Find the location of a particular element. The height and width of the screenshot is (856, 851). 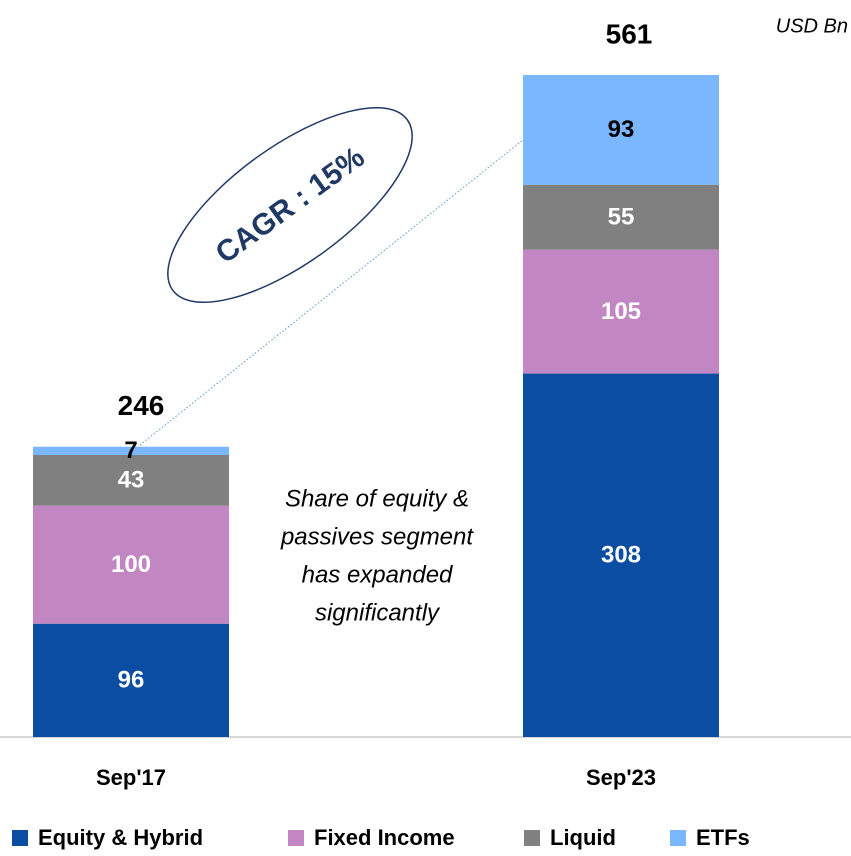

data-label: 7 is located at coordinates (130, 450).